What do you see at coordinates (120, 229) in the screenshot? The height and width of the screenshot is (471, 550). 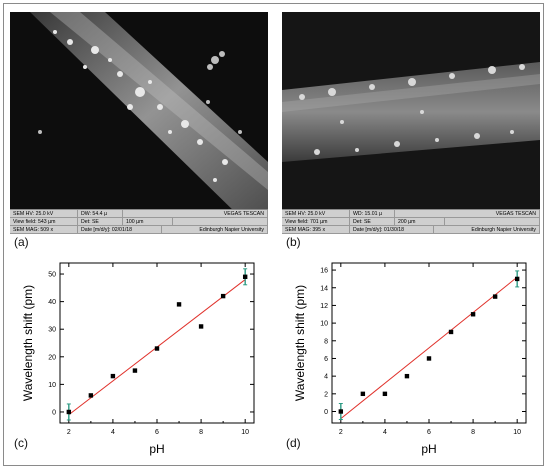 I see `sem-date: Date [m/d/y]: 02/01/18` at bounding box center [120, 229].